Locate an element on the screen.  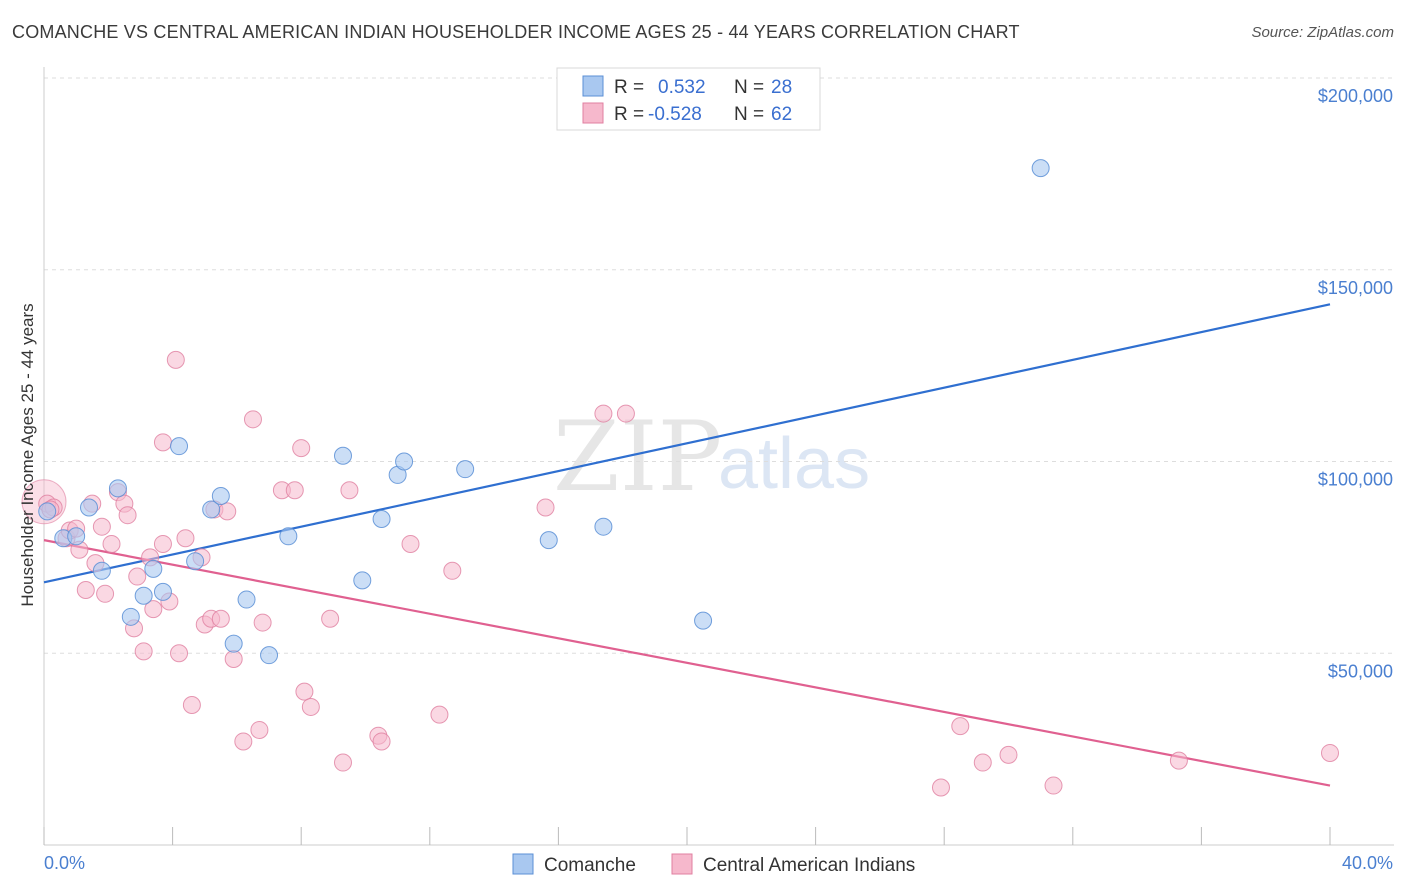
legend-r-label-2: R = is located at coordinates (629, 114).